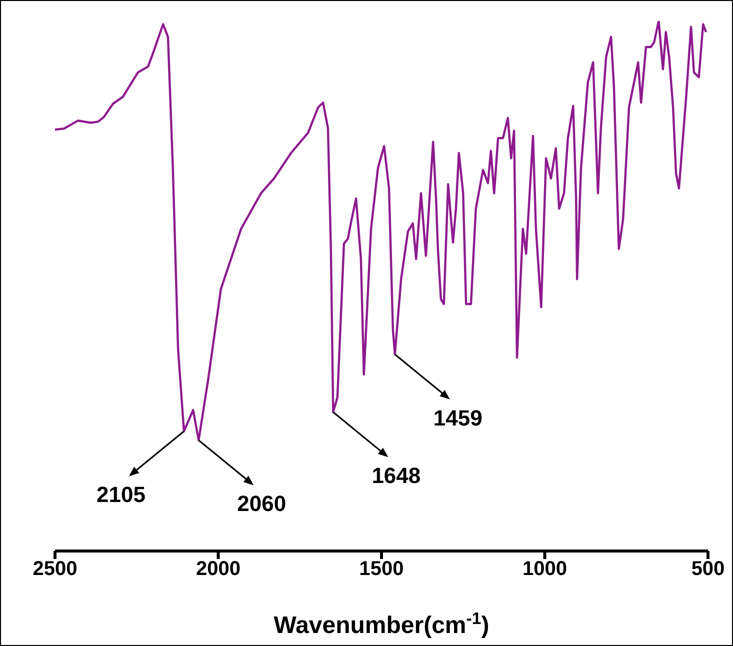 The width and height of the screenshot is (733, 646). I want to click on x-tick-label: 2000, so click(218, 569).